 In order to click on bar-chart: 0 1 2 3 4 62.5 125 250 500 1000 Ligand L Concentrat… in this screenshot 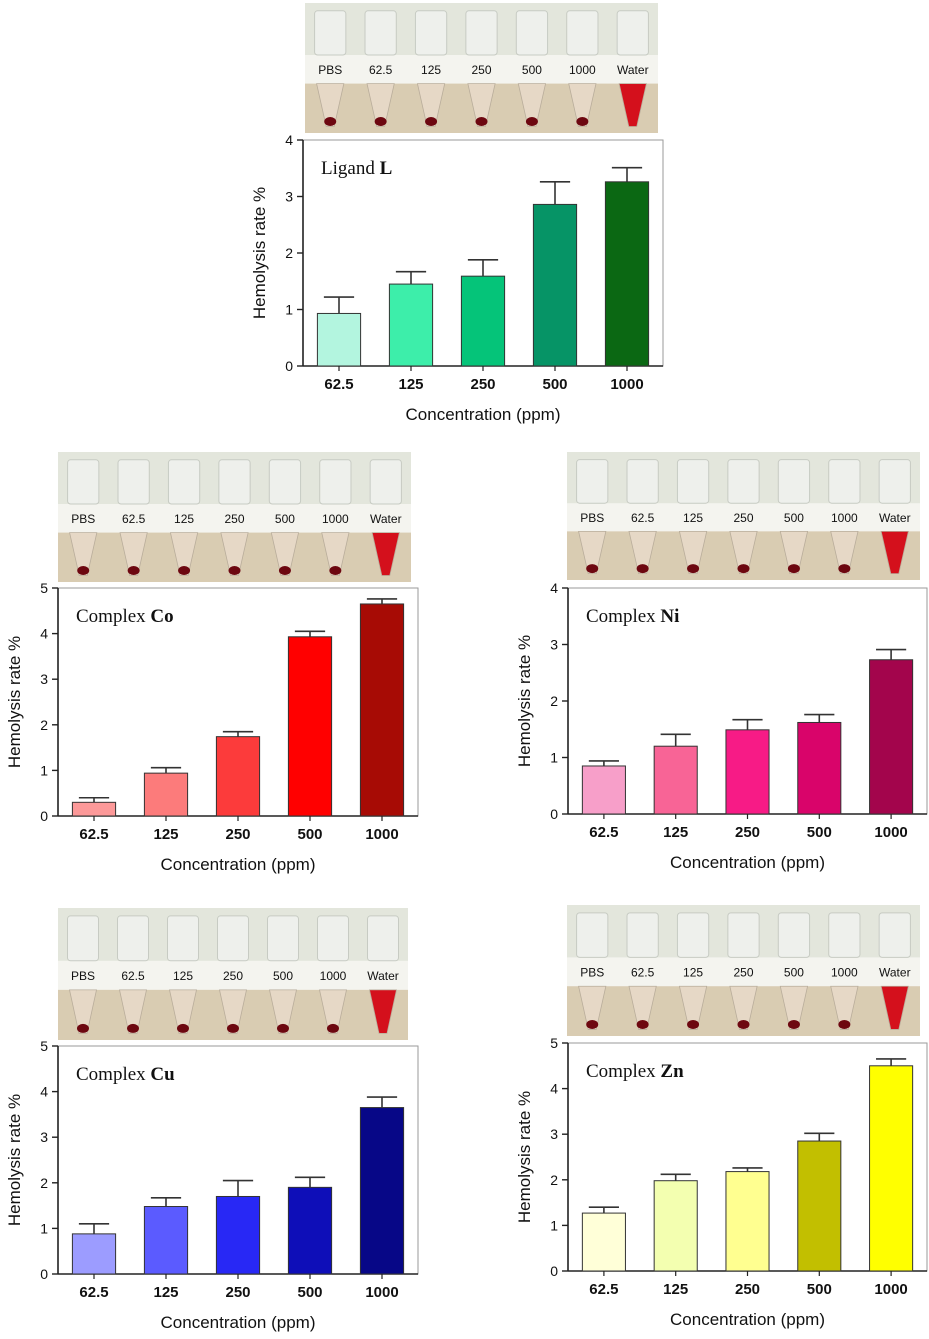, I will do `click(457, 278)`.